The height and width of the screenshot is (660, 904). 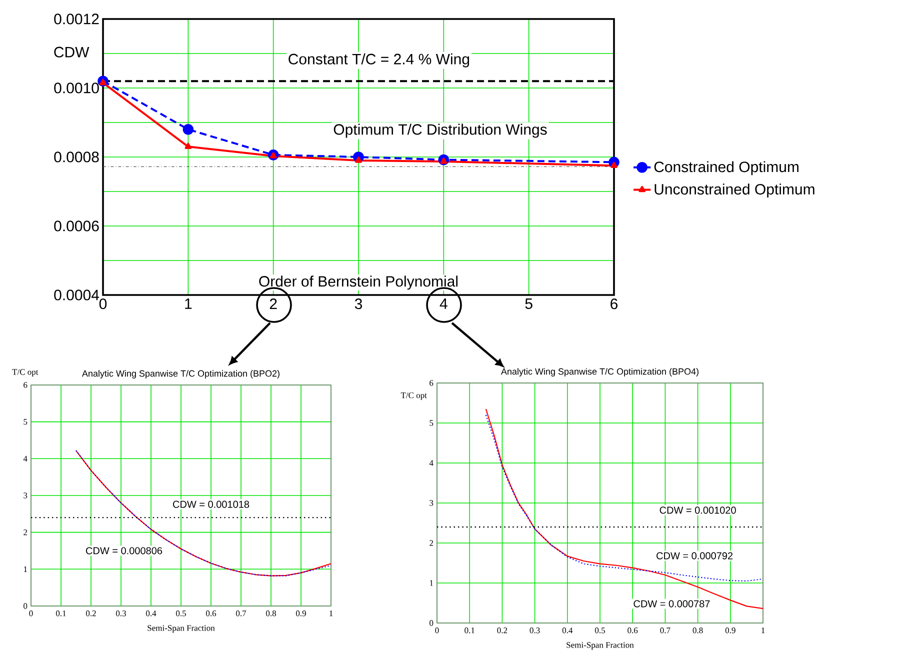 I want to click on annotation: Constant T/C = 2.4 % Wing, so click(x=379, y=60).